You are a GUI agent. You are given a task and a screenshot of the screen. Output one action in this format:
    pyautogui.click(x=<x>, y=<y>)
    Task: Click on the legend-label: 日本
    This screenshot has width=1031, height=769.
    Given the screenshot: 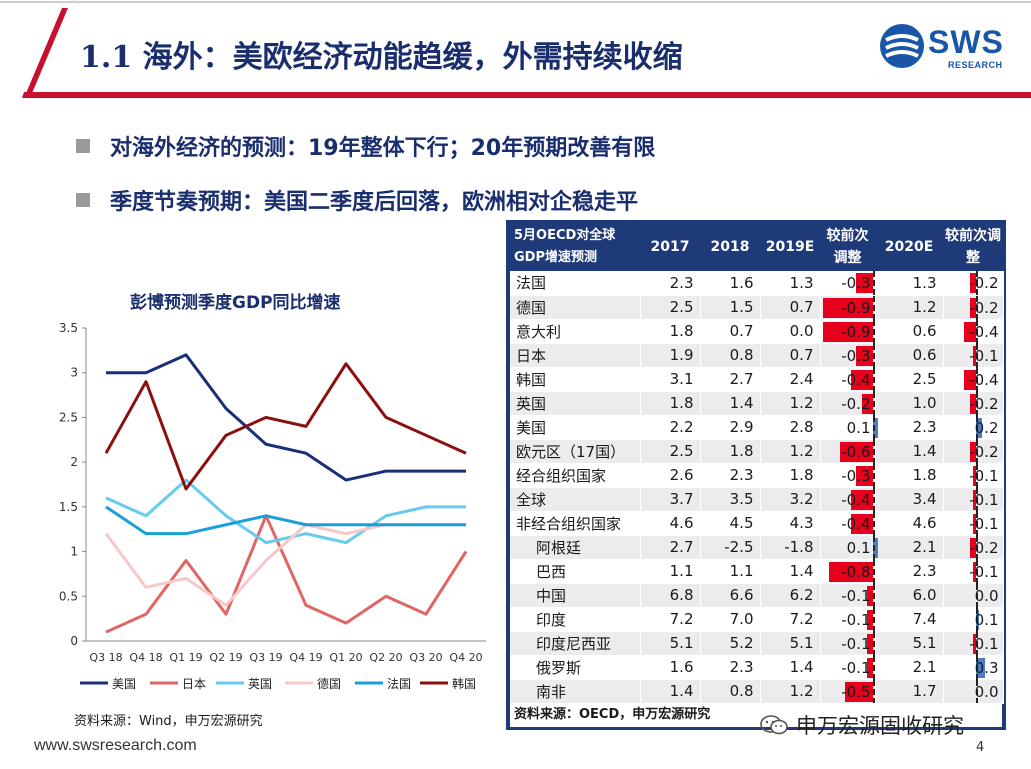 What is the action you would take?
    pyautogui.click(x=194, y=684)
    